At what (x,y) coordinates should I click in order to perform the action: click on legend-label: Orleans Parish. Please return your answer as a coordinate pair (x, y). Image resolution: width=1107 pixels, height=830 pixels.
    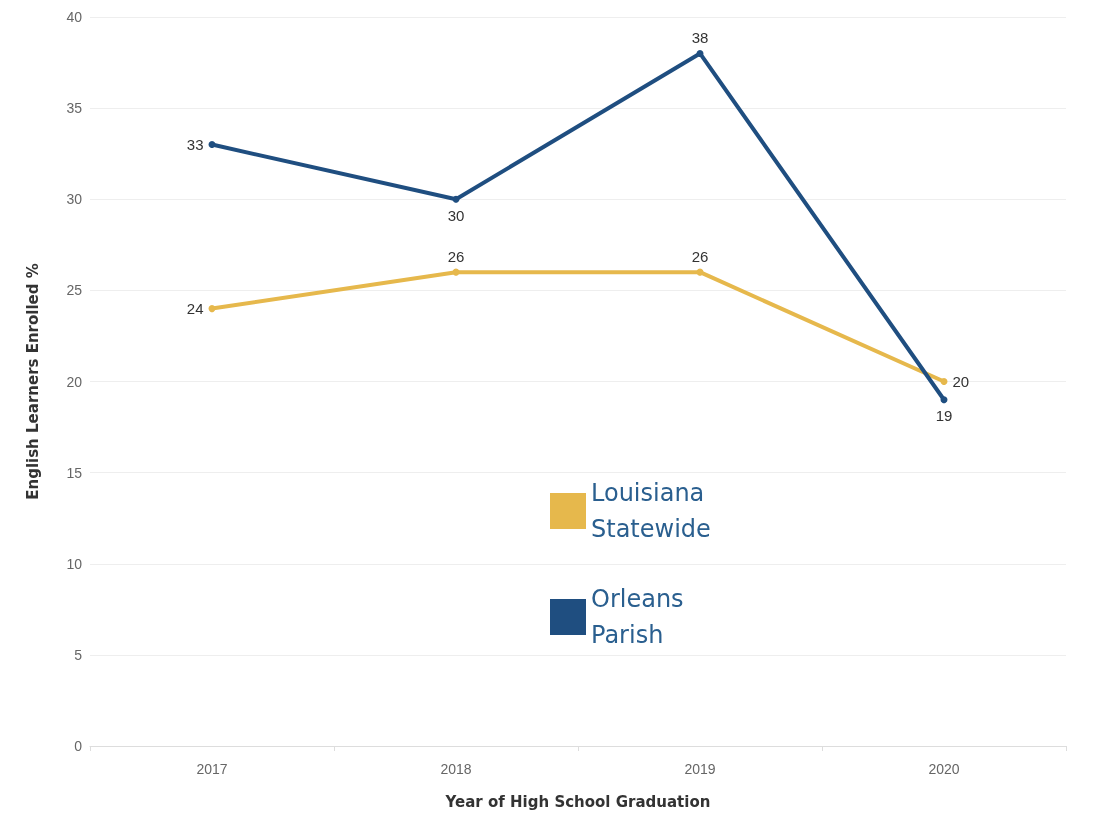
    Looking at the image, I should click on (641, 617).